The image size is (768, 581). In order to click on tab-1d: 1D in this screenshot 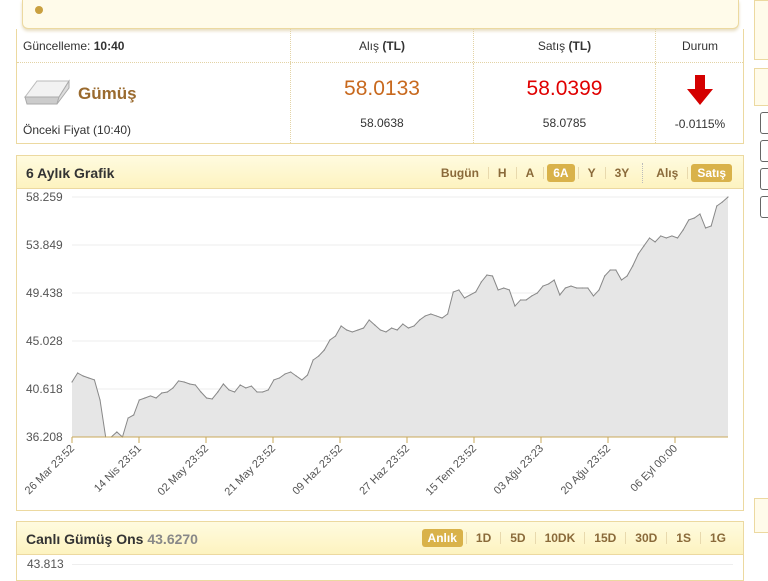, I will do `click(483, 538)`.